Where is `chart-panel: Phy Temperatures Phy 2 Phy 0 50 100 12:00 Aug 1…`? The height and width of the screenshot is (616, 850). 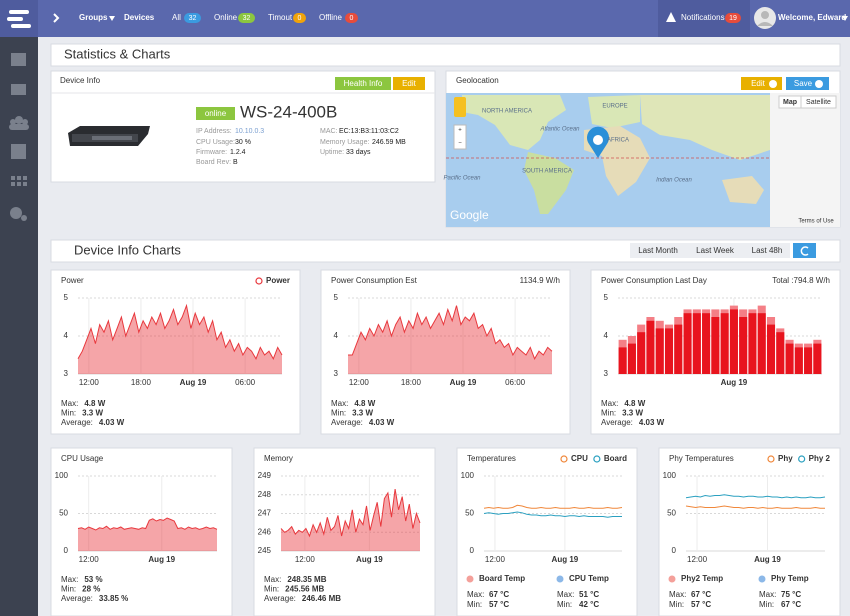 chart-panel: Phy Temperatures Phy 2 Phy 0 50 100 12:00 Aug 1… is located at coordinates (749, 531).